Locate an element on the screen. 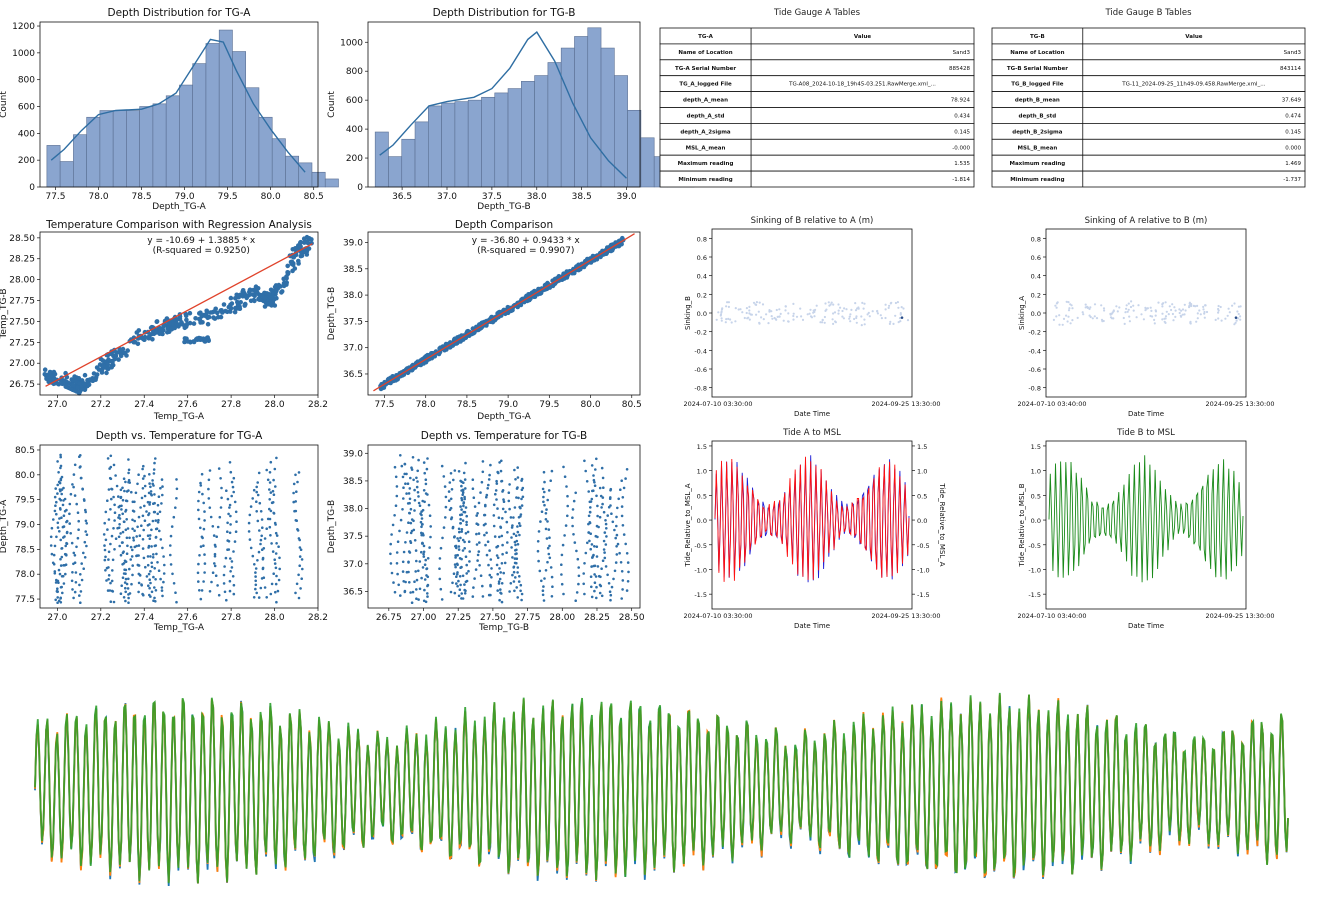  scatter-points is located at coordinates (178, 315).